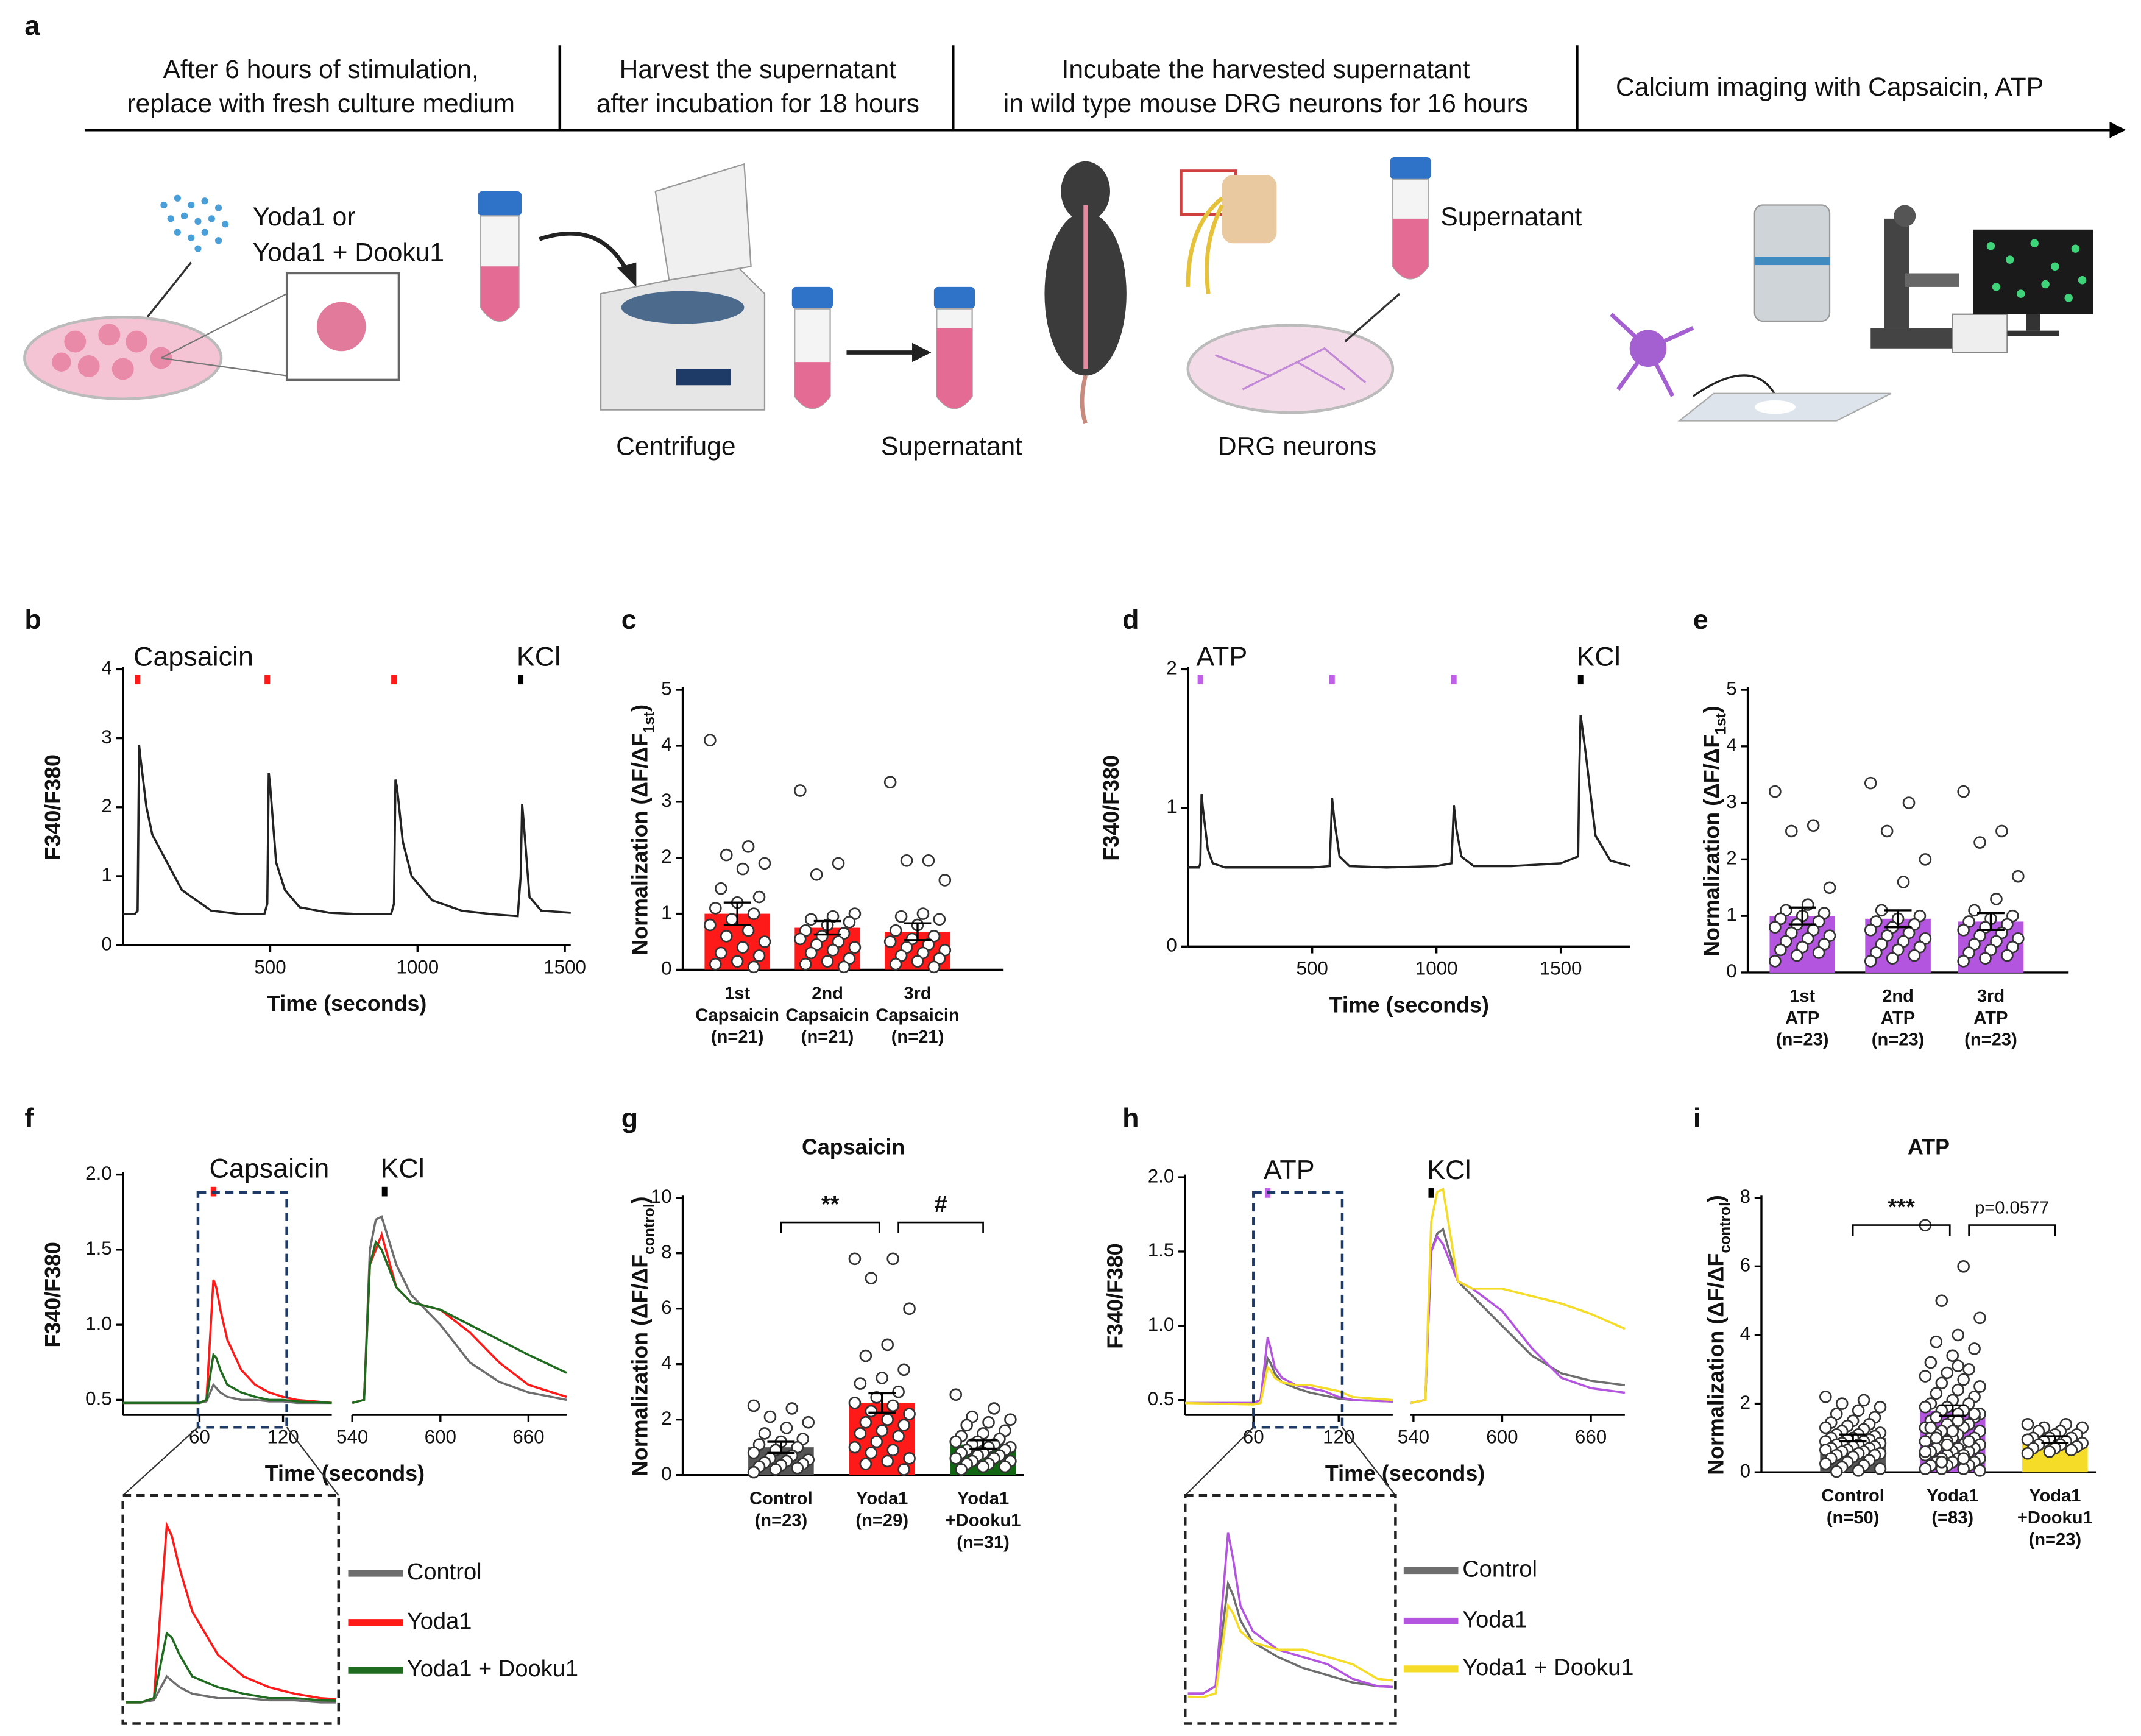 The height and width of the screenshot is (1736, 2141). What do you see at coordinates (781, 1499) in the screenshot?
I see `x-tick-label: Control` at bounding box center [781, 1499].